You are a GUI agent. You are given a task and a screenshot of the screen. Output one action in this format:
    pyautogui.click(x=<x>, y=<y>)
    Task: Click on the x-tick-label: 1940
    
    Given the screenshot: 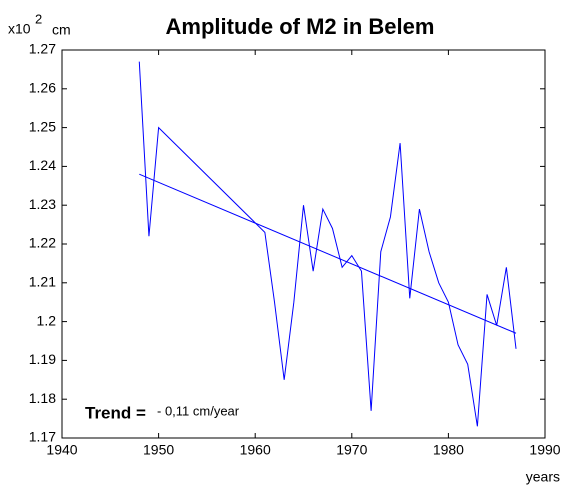 What is the action you would take?
    pyautogui.click(x=61, y=450)
    